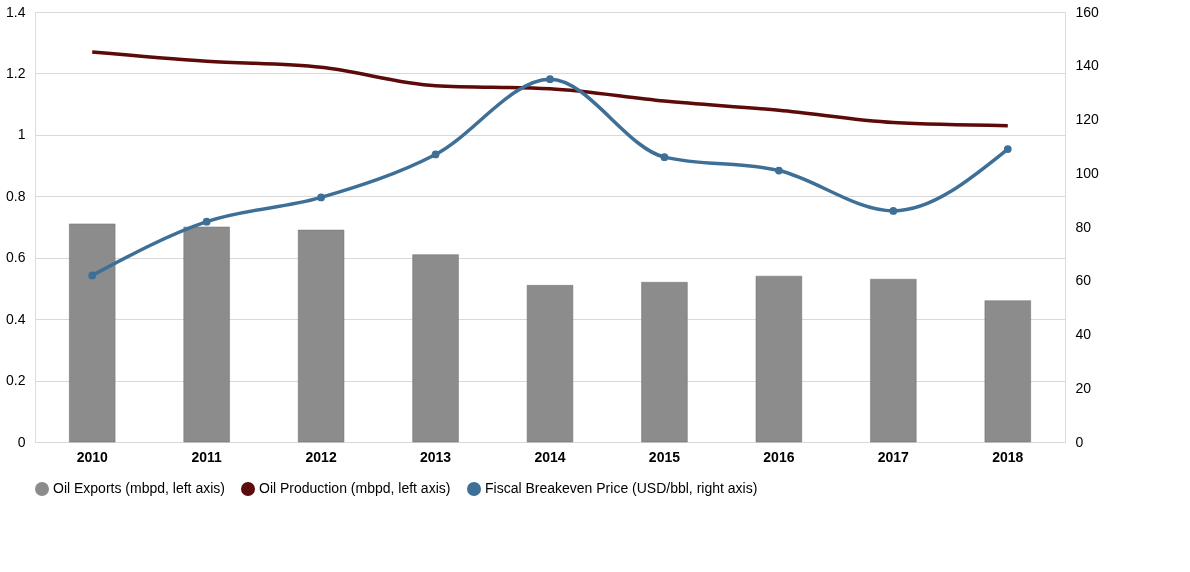 The image size is (1190, 572). Describe the element at coordinates (355, 488) in the screenshot. I see `legend-label: Oil Production (mbpd, left axis)` at that location.